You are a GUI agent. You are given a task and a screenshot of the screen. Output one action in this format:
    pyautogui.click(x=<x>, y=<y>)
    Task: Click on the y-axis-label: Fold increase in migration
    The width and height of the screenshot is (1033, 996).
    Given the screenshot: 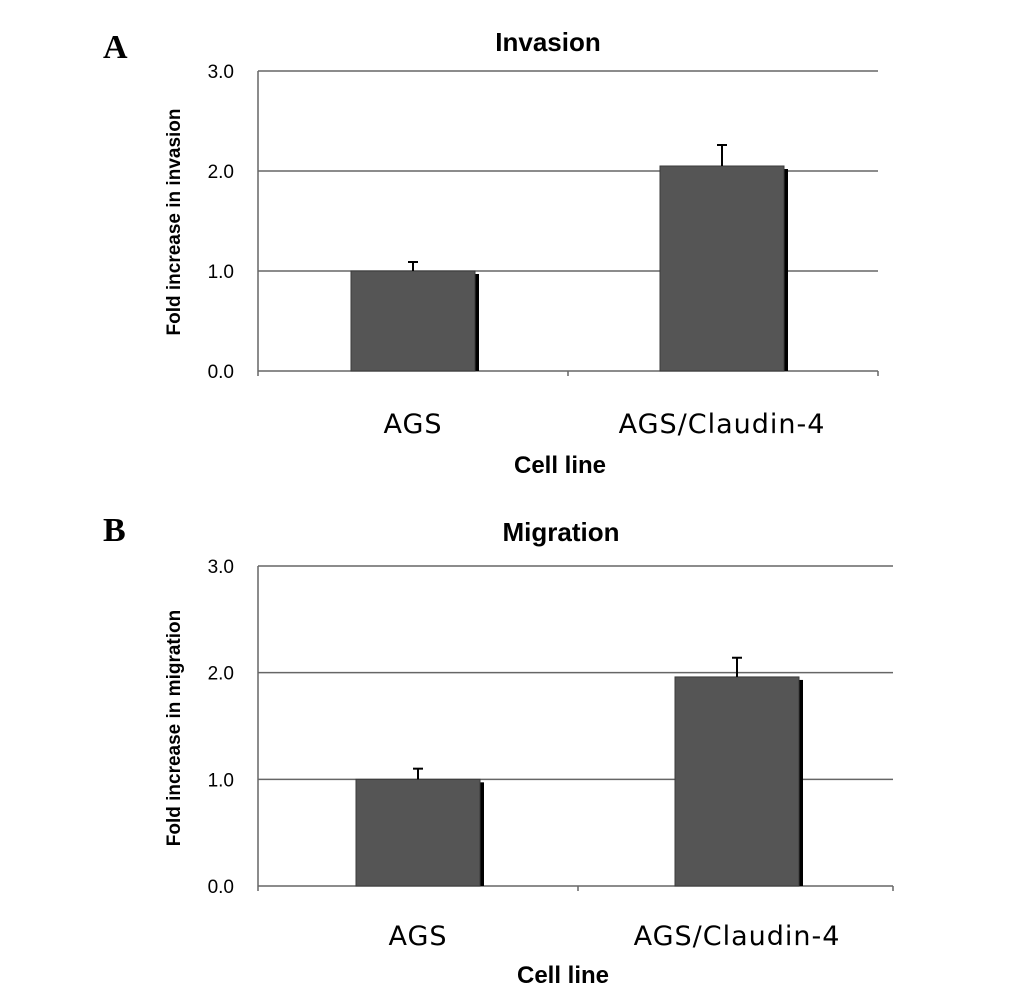 What is the action you would take?
    pyautogui.click(x=174, y=728)
    